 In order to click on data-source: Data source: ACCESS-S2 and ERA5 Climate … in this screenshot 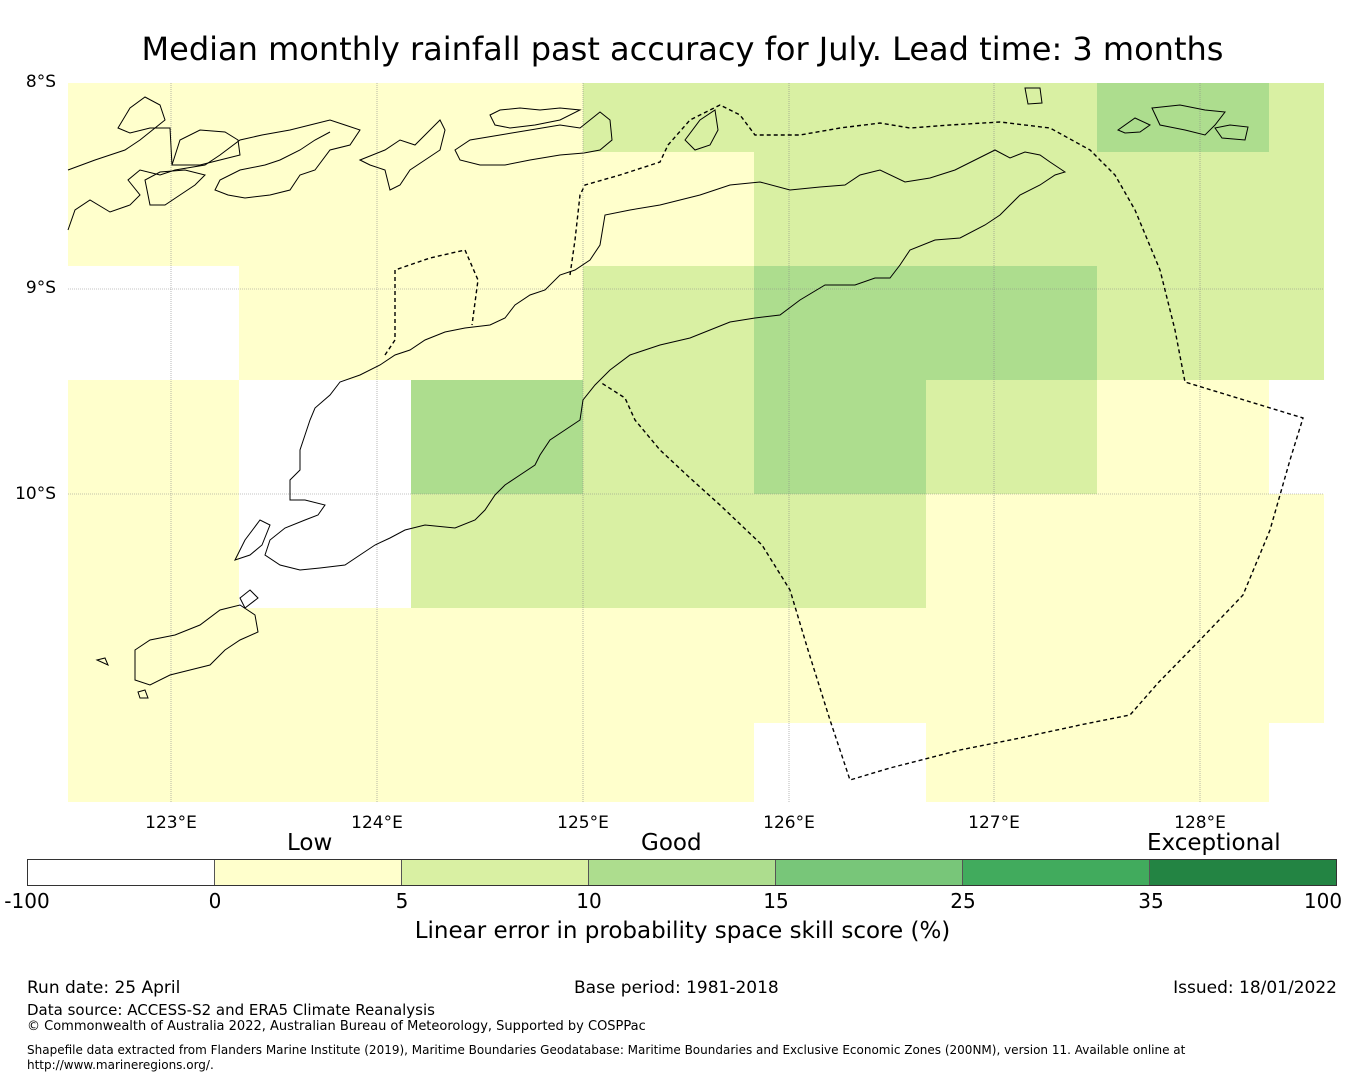, I will do `click(231, 1010)`.